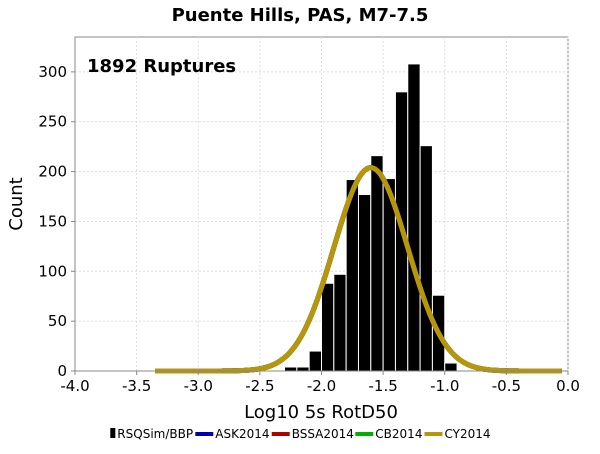 Image resolution: width=600 pixels, height=454 pixels. Describe the element at coordinates (198, 386) in the screenshot. I see `x-tick-label: -3.0` at that location.